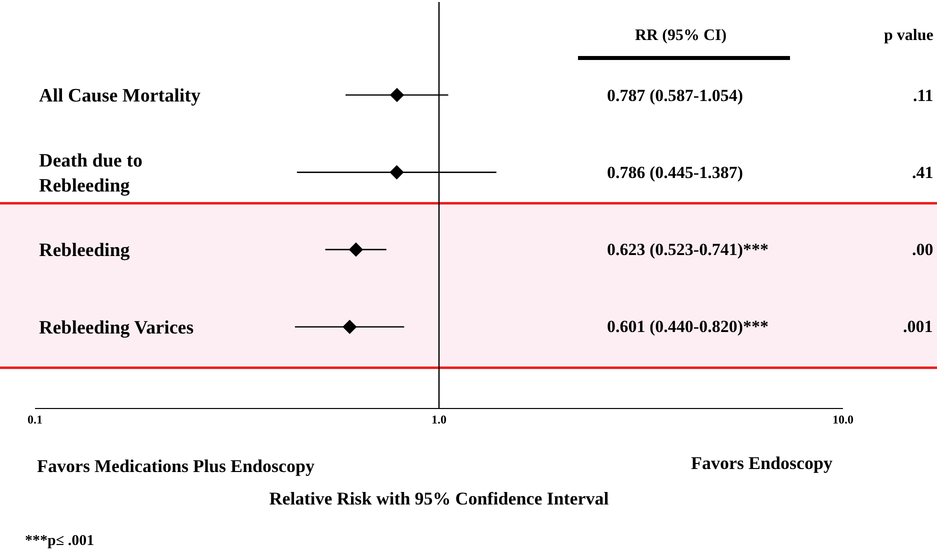  I want to click on text: .00, so click(923, 249).